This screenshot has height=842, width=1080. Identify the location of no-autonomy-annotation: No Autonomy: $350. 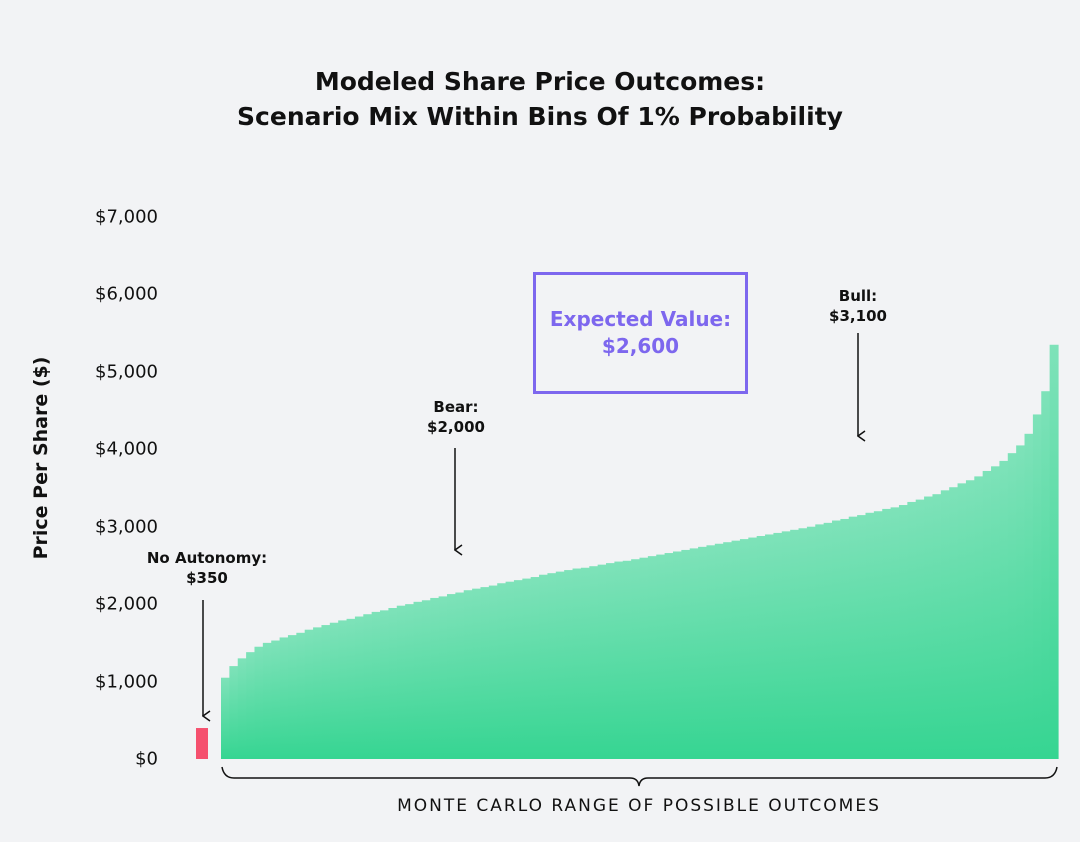
(207, 568).